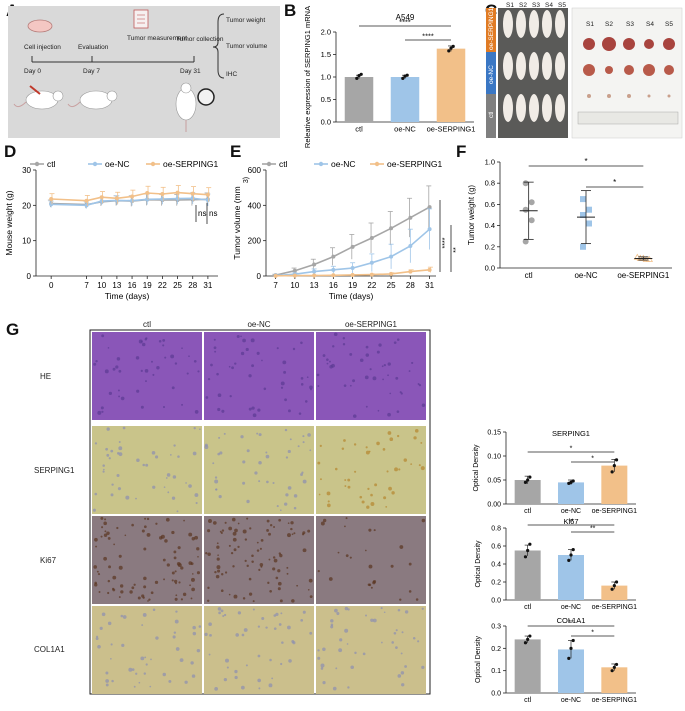 This screenshot has width=685, height=711. What do you see at coordinates (42, 47) in the screenshot?
I see `step-cell-injection: Cell injection` at bounding box center [42, 47].